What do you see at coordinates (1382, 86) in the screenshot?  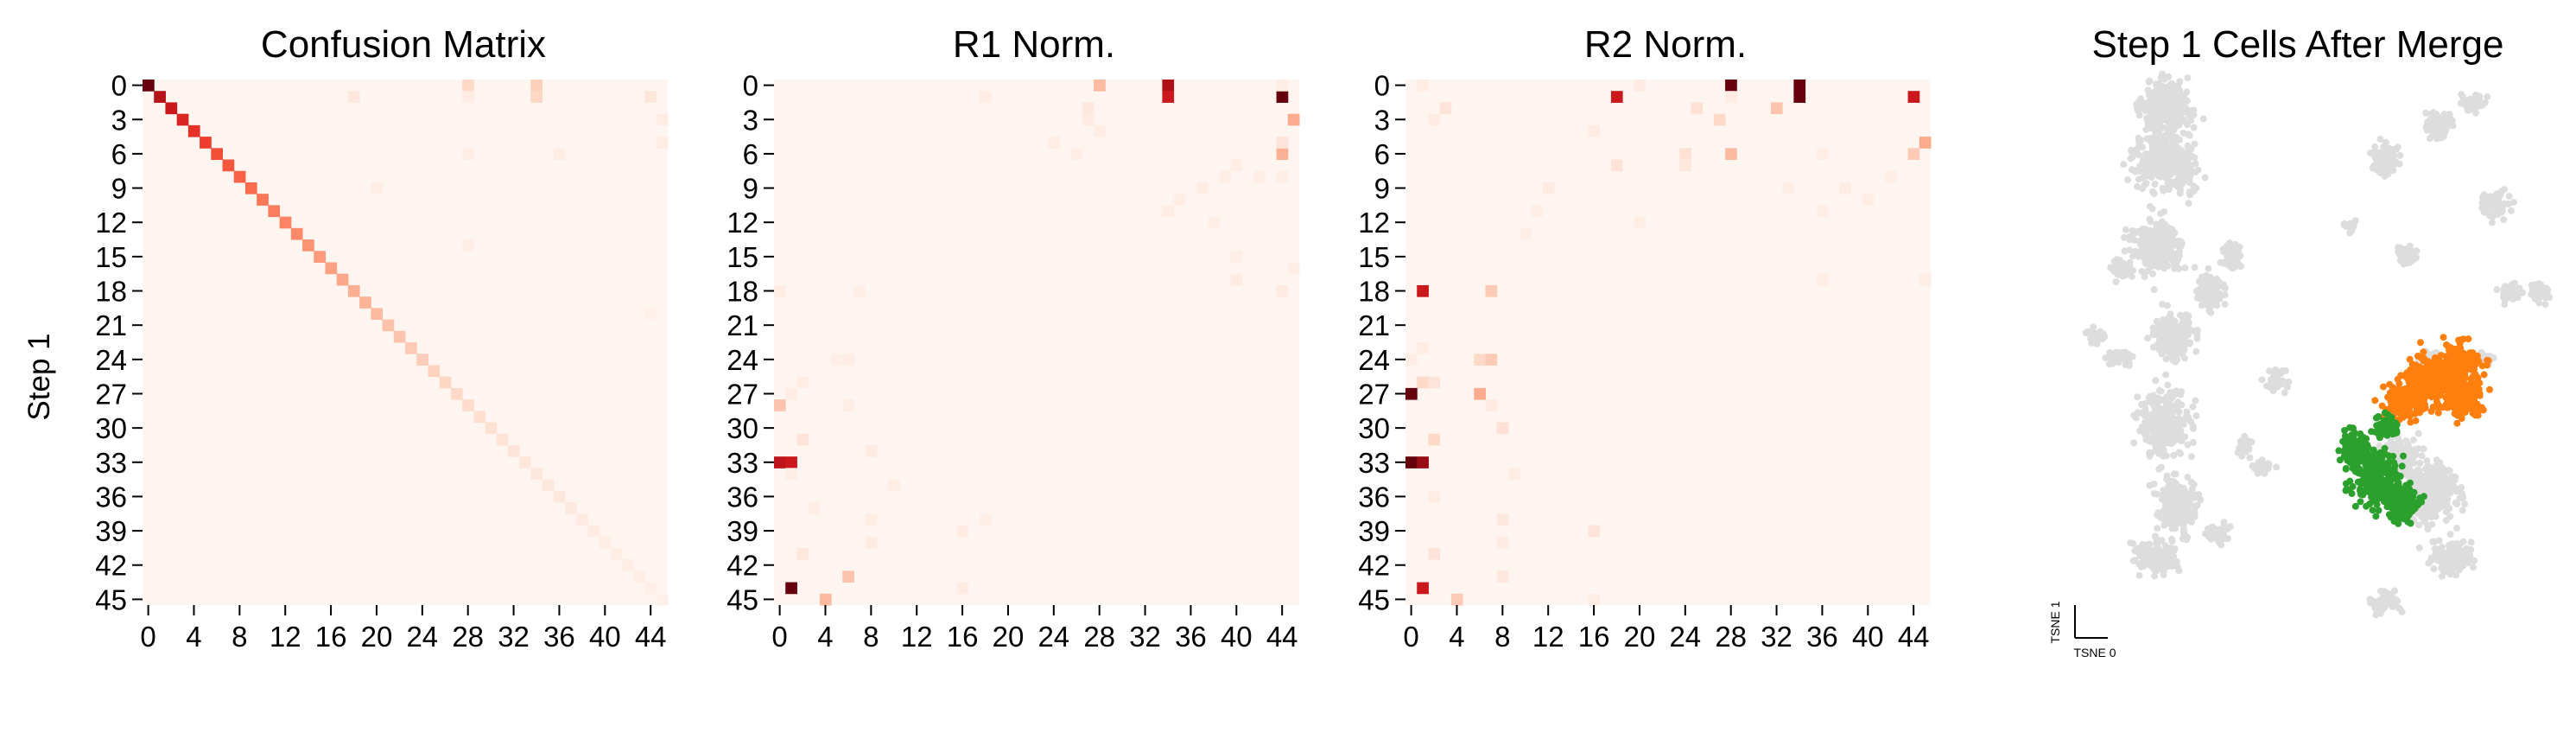 I see `y-tick-label: 0` at bounding box center [1382, 86].